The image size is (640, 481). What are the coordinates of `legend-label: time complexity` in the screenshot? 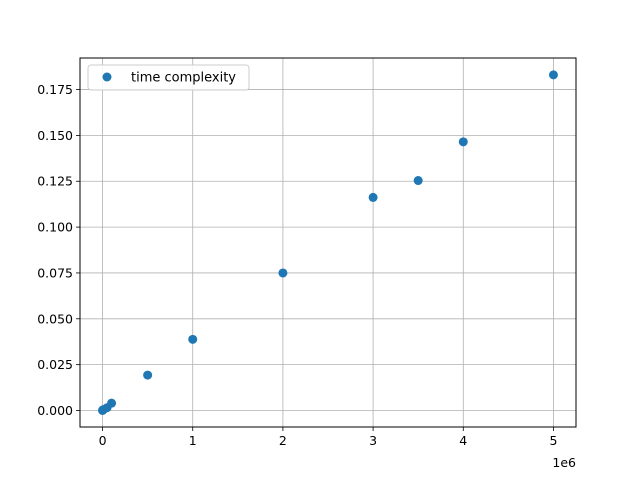 It's located at (183, 78).